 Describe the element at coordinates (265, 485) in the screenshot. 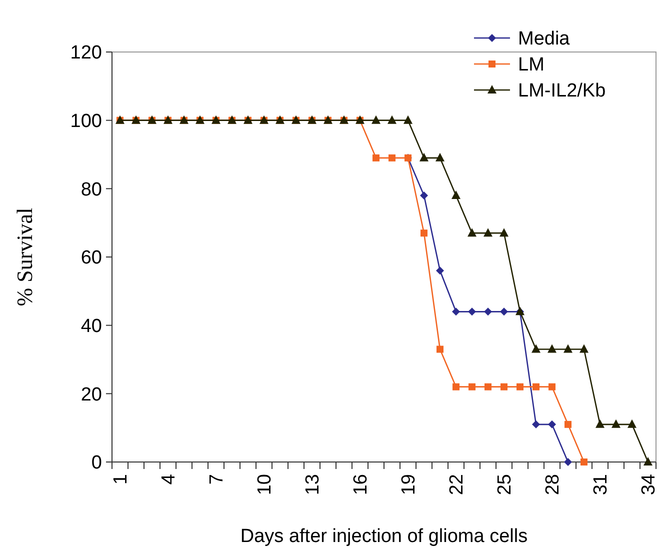

I see `x-tick-label: 10` at that location.